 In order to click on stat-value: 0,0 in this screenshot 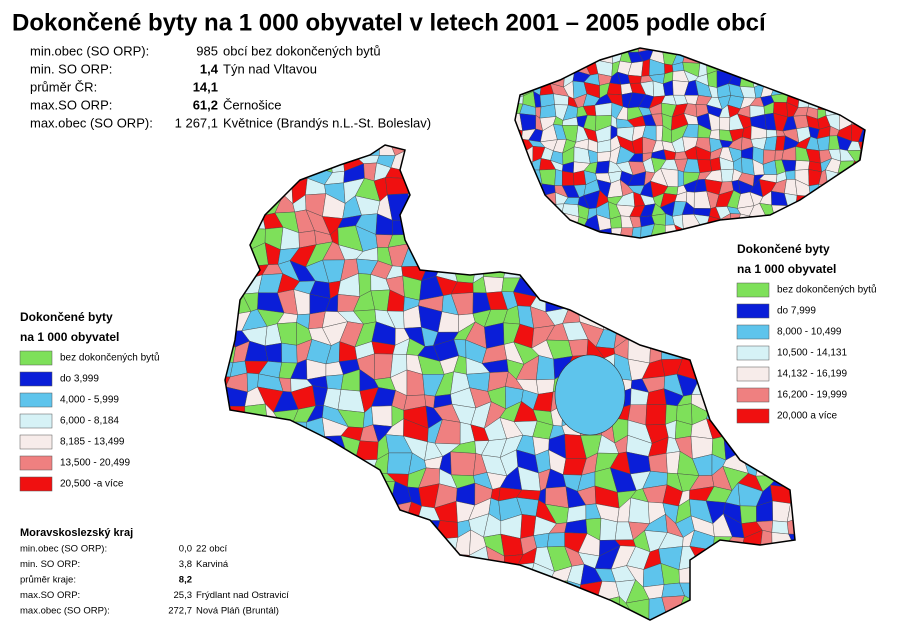, I will do `click(185, 549)`.